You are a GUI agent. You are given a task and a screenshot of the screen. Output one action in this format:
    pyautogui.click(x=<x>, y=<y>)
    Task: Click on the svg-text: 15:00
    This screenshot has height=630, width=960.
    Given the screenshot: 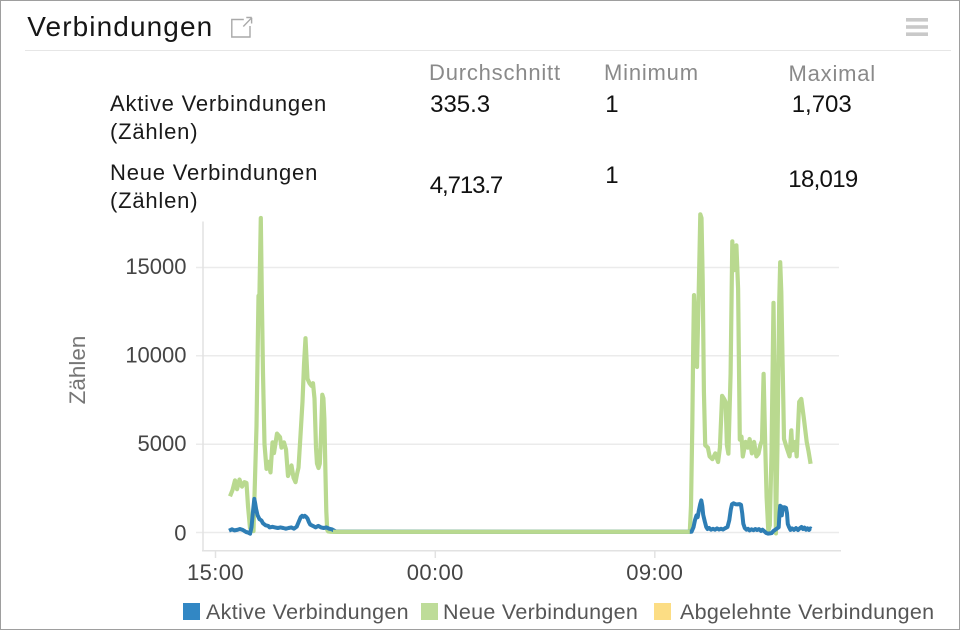 What is the action you would take?
    pyautogui.click(x=215, y=572)
    